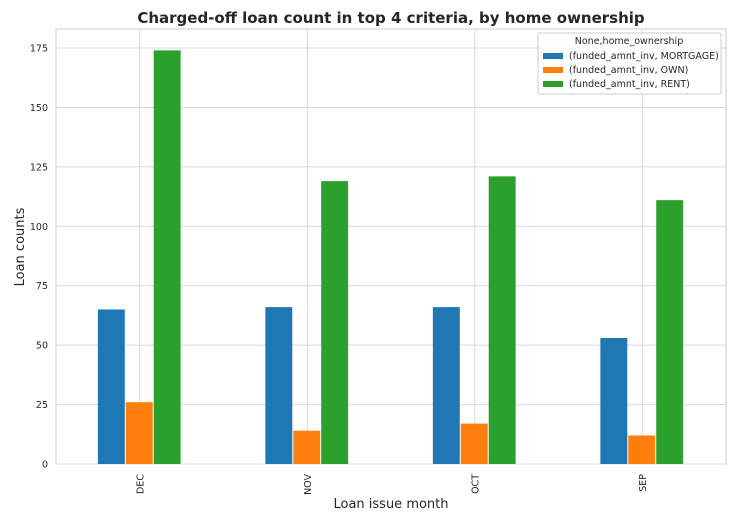  I want to click on y-tick-label: 175, so click(39, 49).